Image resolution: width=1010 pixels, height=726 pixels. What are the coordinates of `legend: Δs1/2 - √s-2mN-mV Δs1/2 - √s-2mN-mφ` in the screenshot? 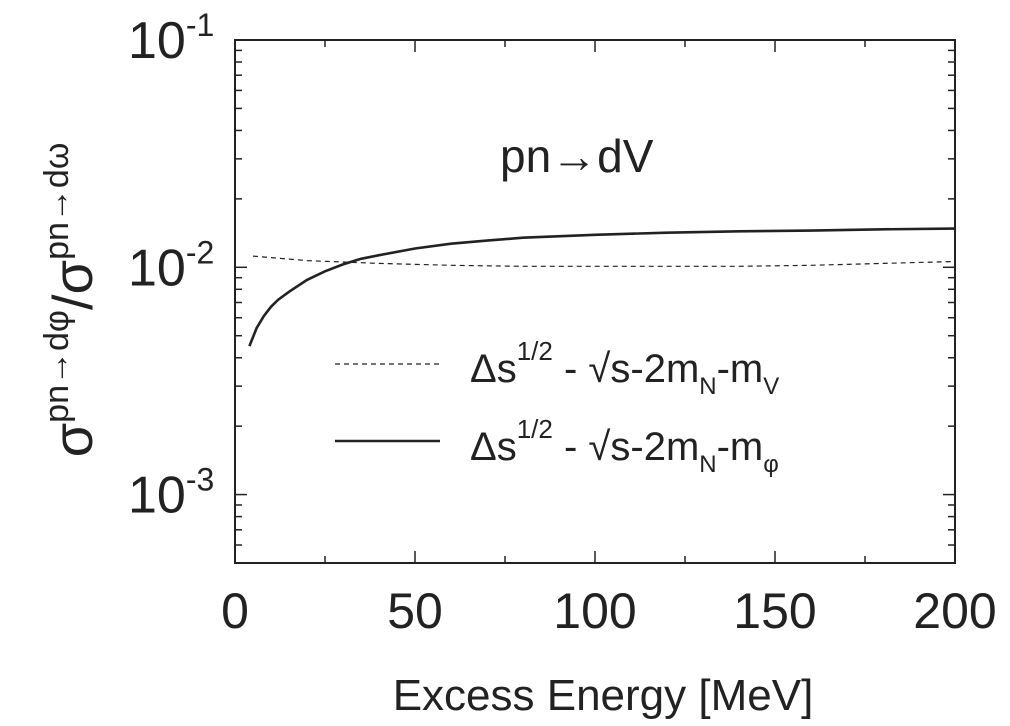 It's located at (557, 407).